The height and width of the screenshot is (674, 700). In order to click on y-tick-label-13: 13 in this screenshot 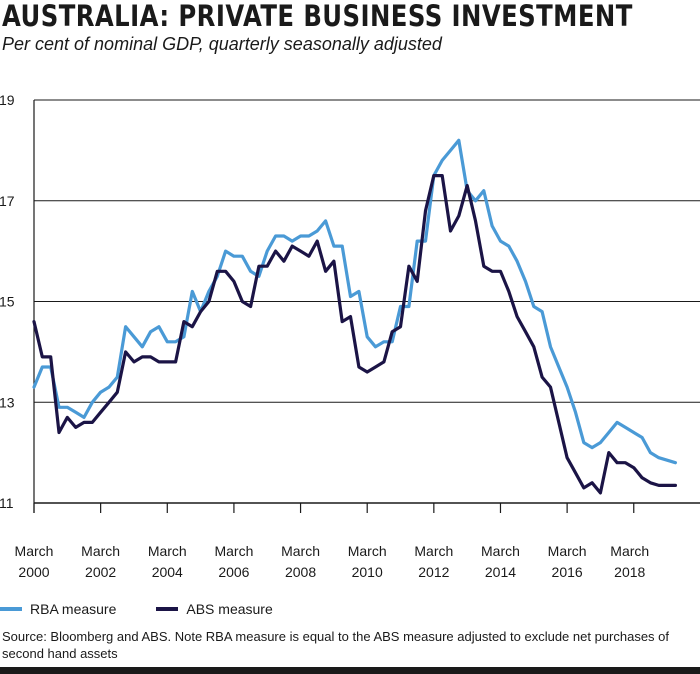, I will do `click(7, 402)`.